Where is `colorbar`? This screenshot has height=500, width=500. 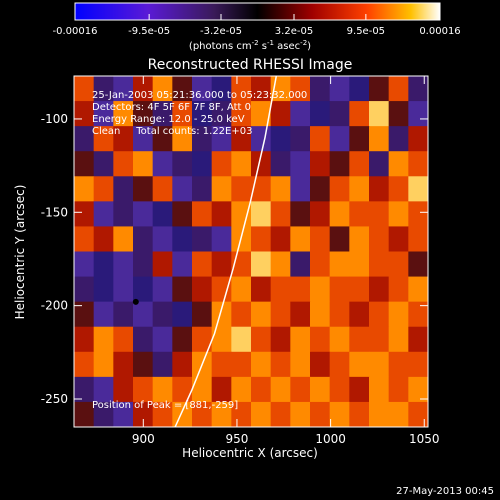
colorbar is located at coordinates (257, 11).